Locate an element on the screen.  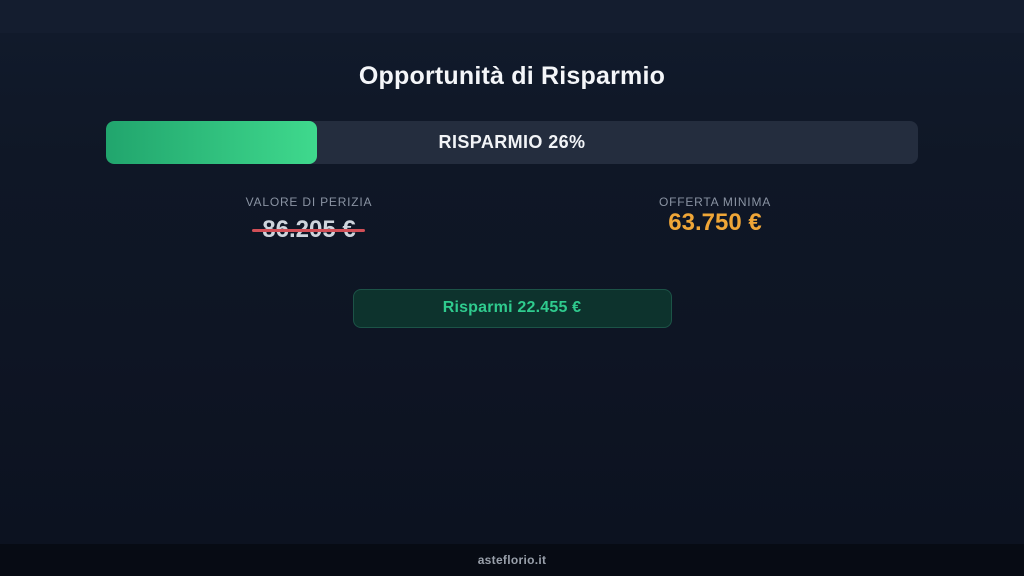
badge-wrap: Risparmi 22.455 € is located at coordinates (512, 308).